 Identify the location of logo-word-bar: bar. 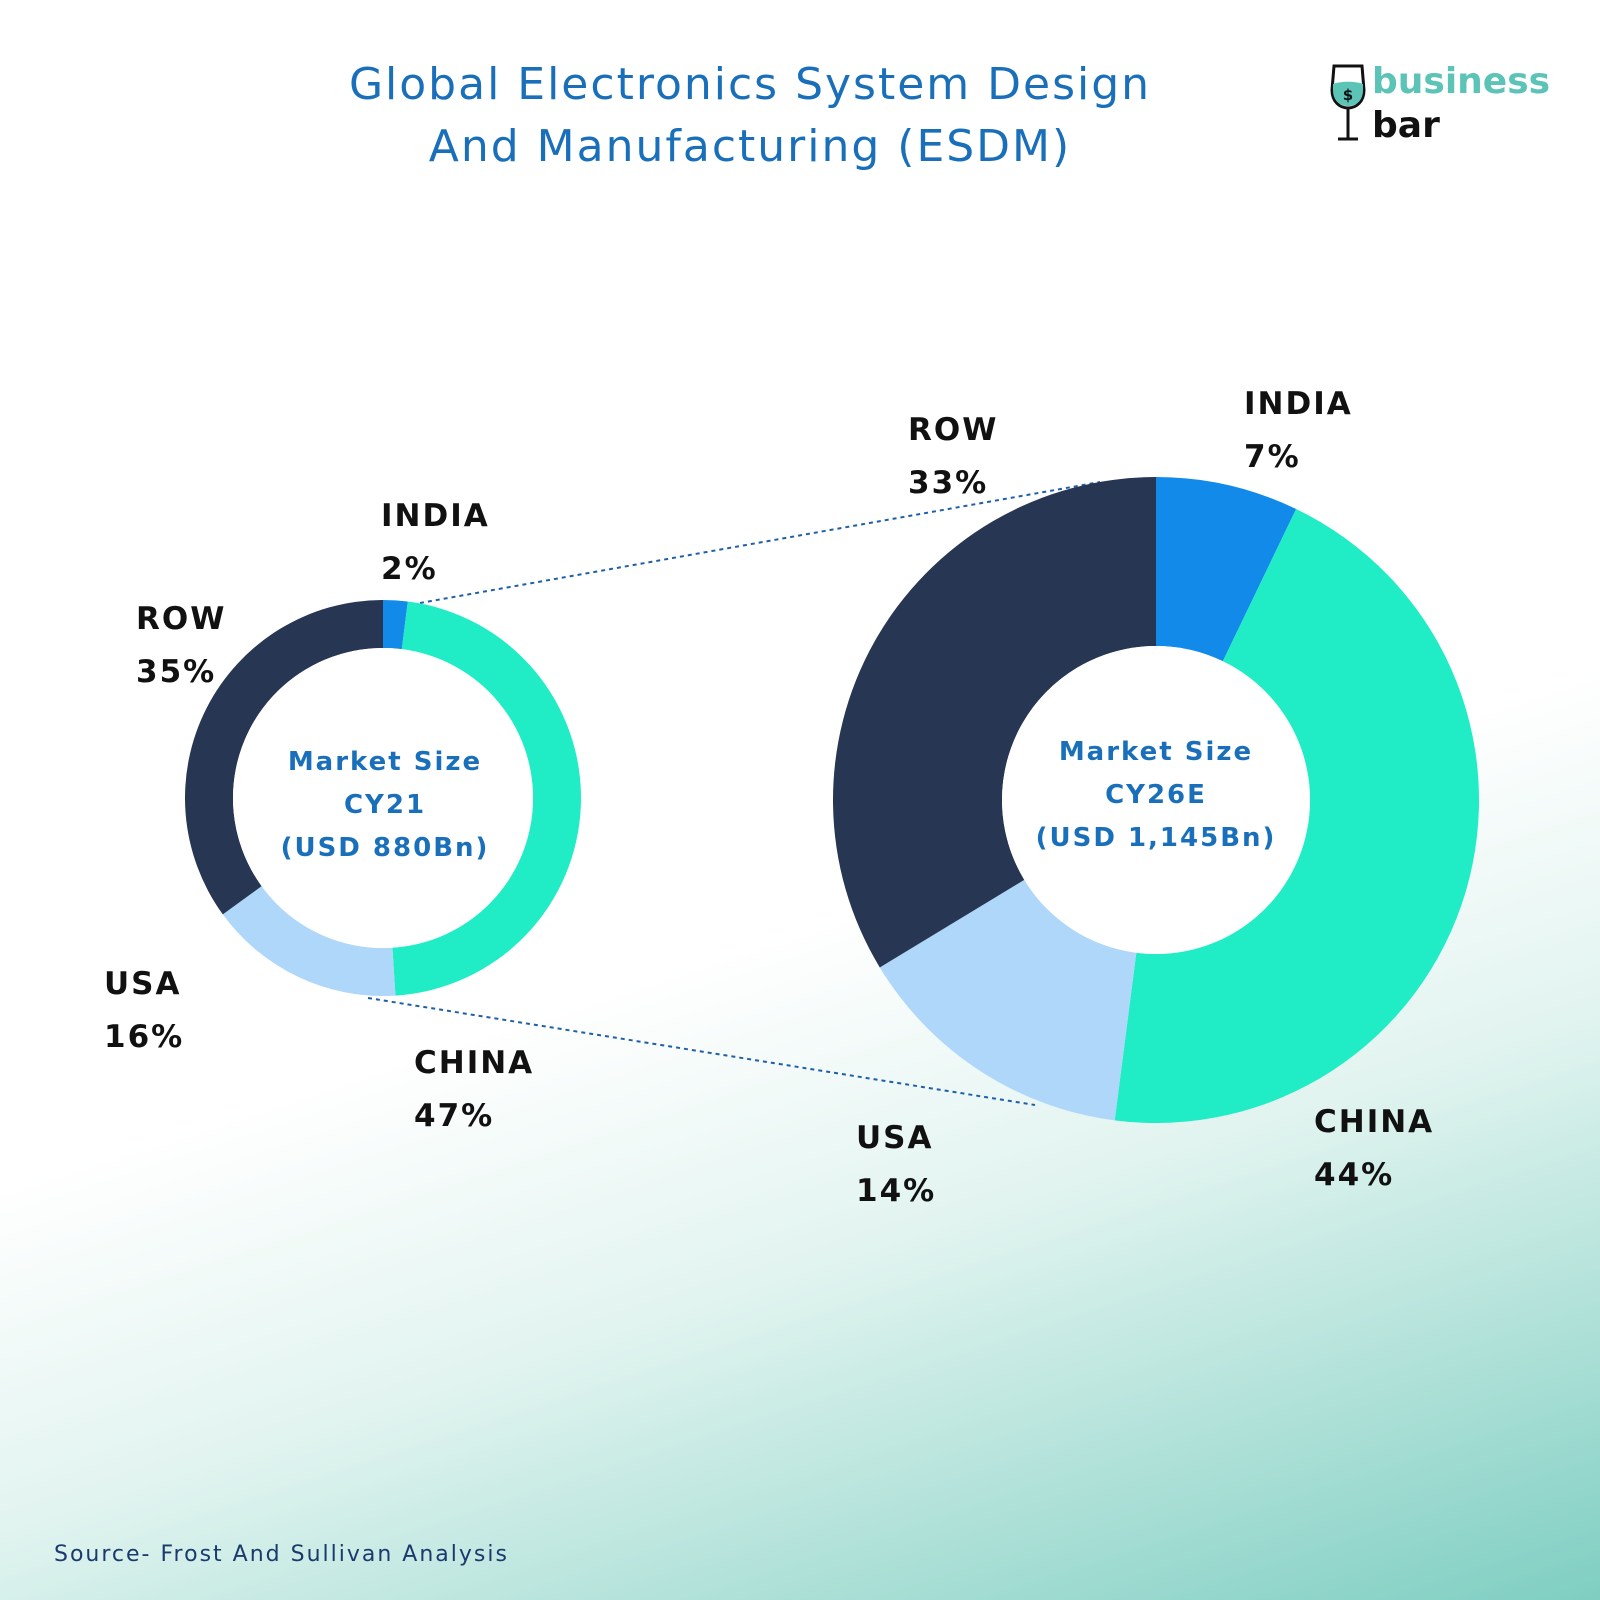
(1406, 125).